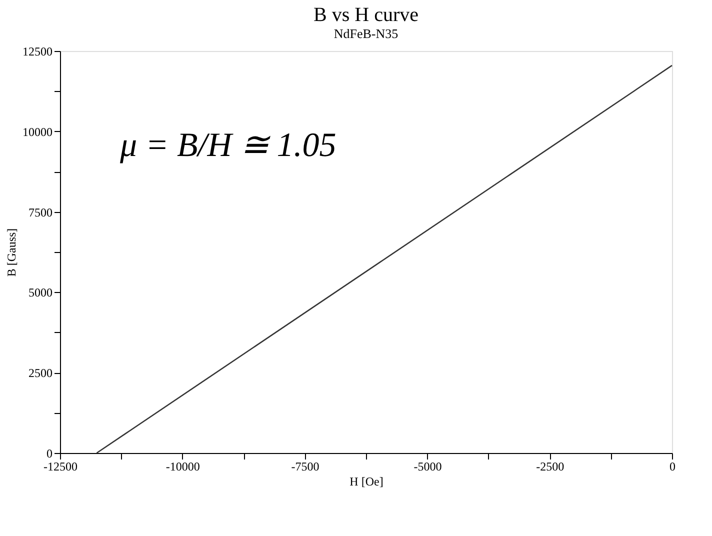 This screenshot has width=712, height=536. Describe the element at coordinates (40, 293) in the screenshot. I see `y-tick-label: 5000` at that location.